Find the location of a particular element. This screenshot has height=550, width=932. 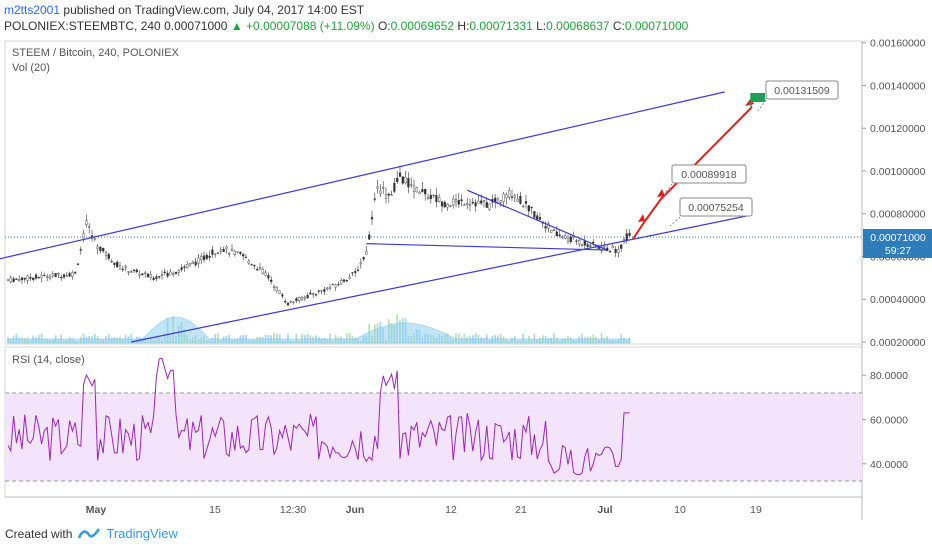

tradingview-logo-icon is located at coordinates (89, 533).